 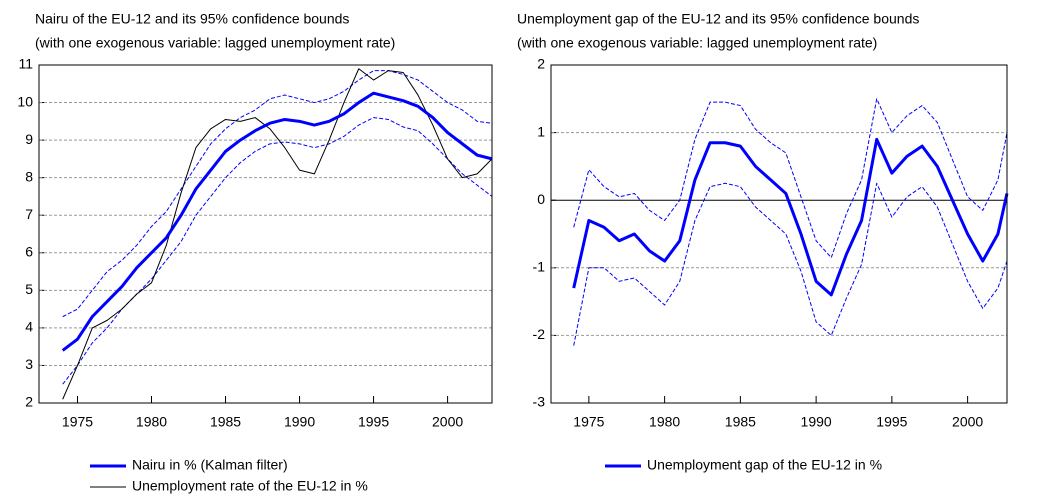 I want to click on y-tick-label: 9, so click(x=29, y=139).